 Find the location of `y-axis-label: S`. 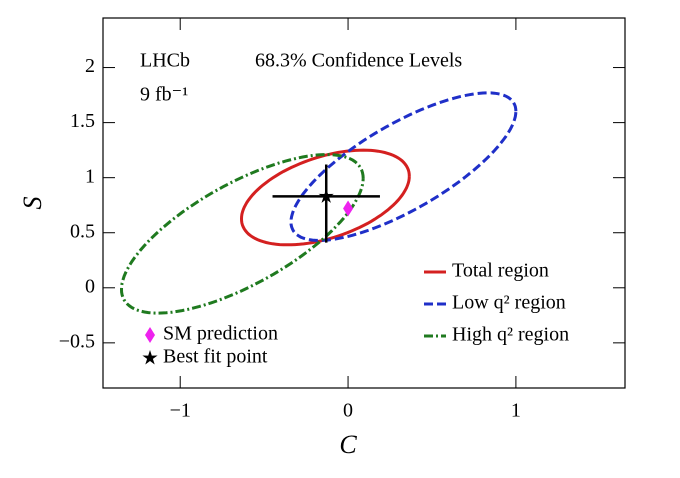

y-axis-label: S is located at coordinates (32, 203).